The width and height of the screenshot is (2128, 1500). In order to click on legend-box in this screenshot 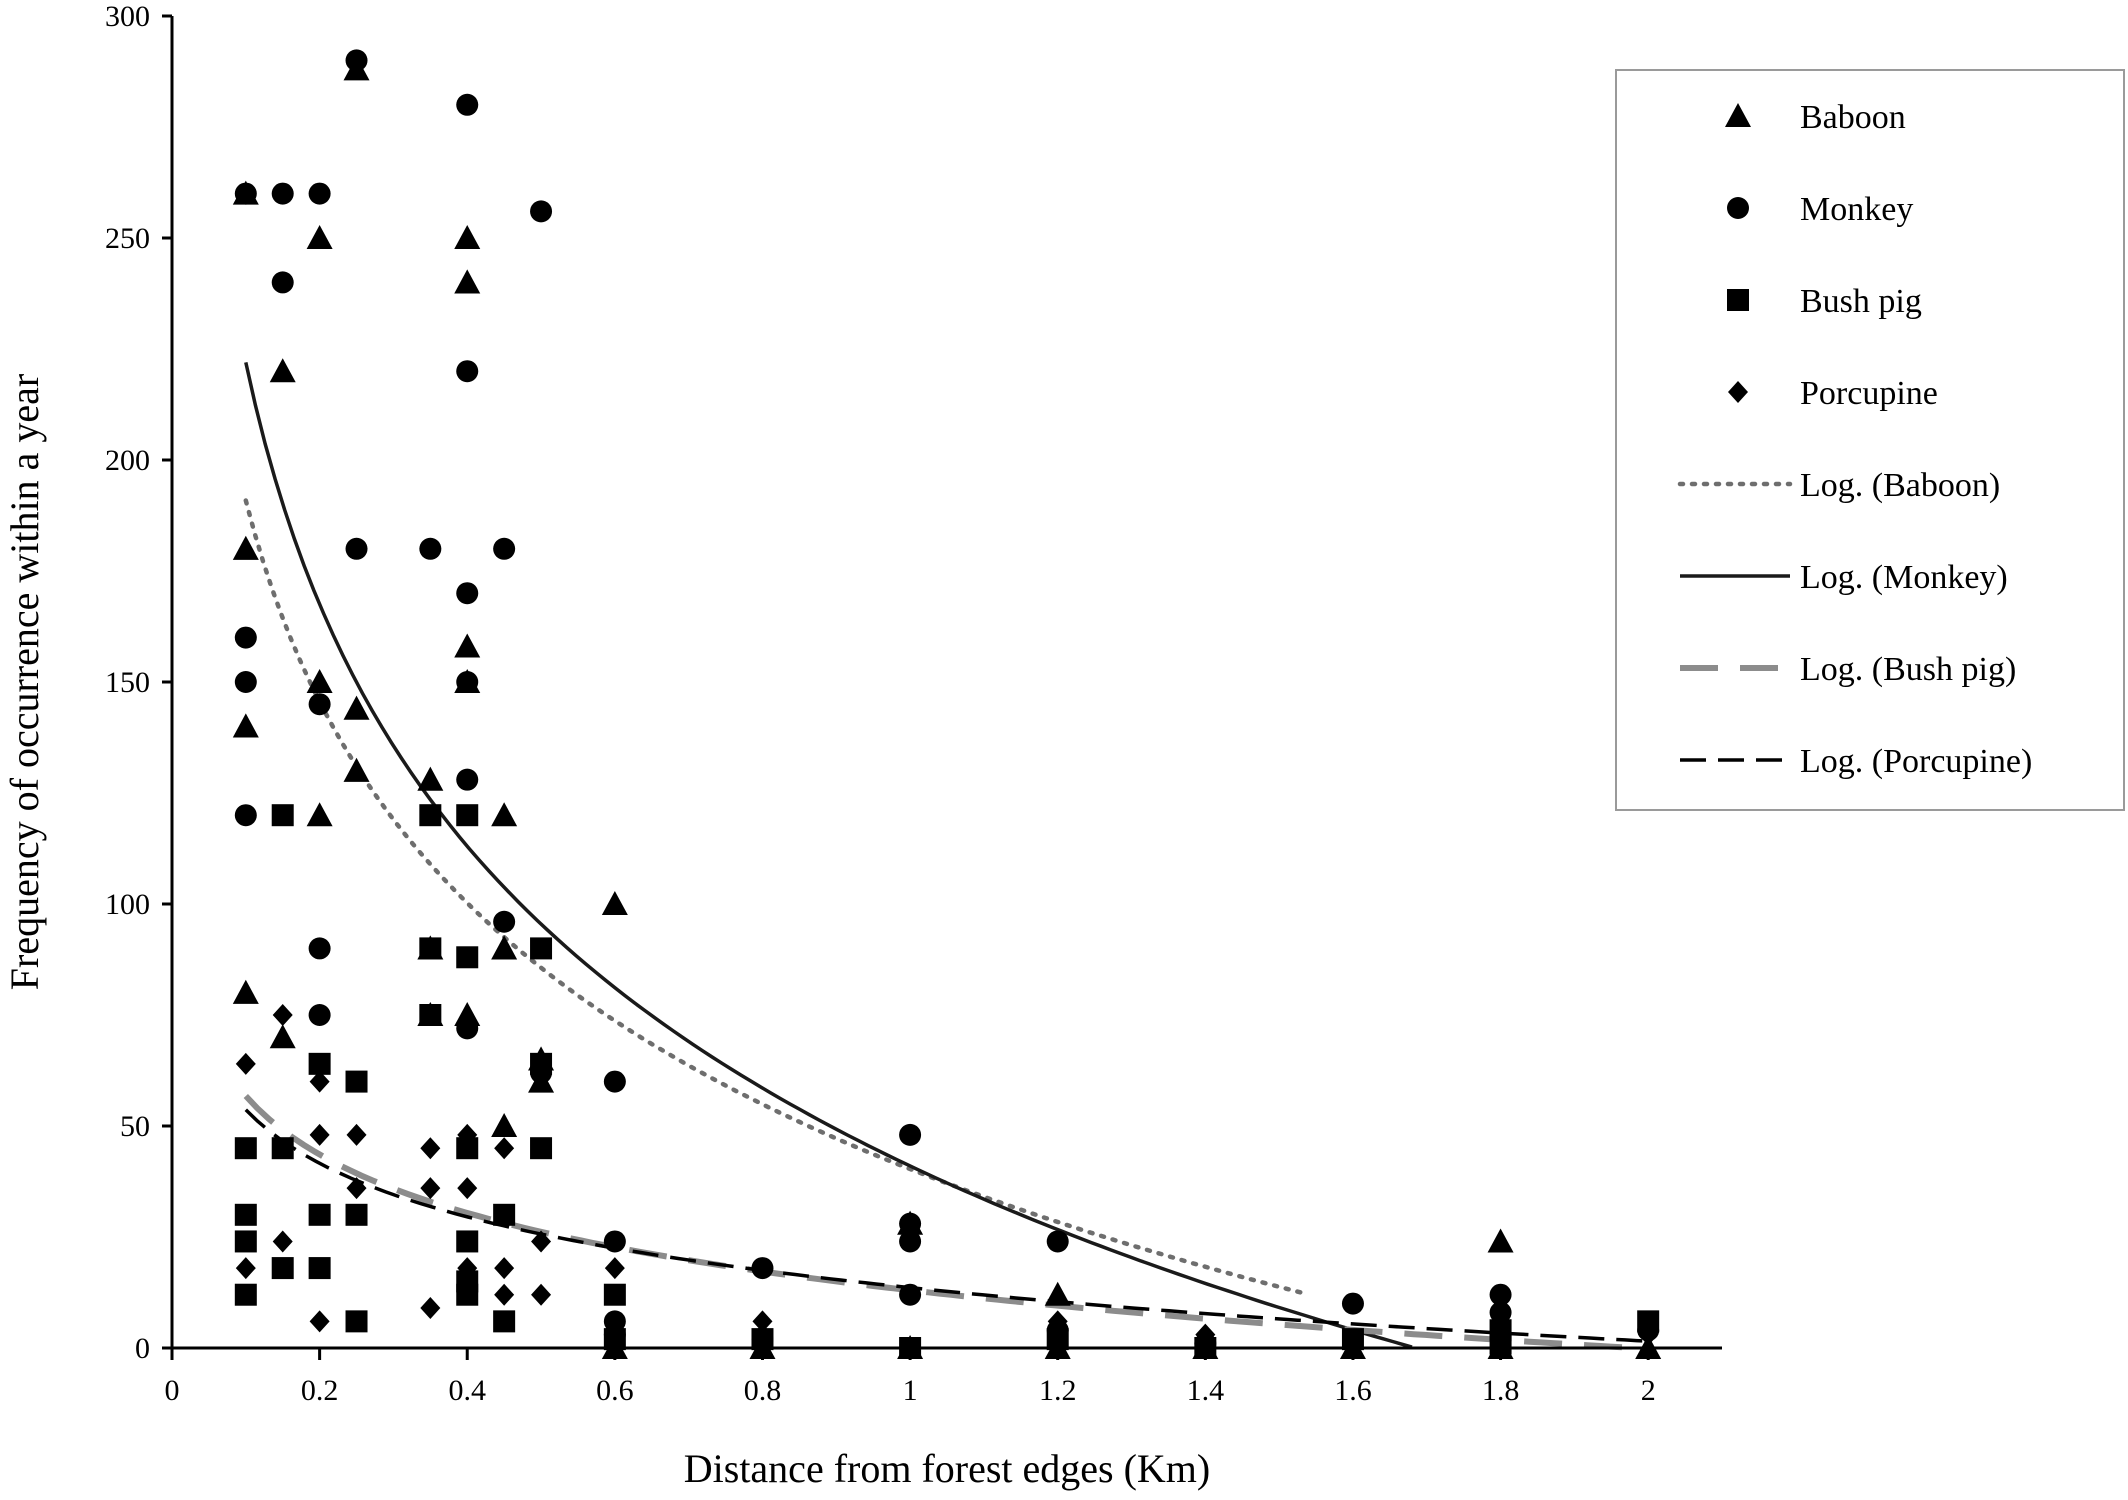, I will do `click(1870, 440)`.